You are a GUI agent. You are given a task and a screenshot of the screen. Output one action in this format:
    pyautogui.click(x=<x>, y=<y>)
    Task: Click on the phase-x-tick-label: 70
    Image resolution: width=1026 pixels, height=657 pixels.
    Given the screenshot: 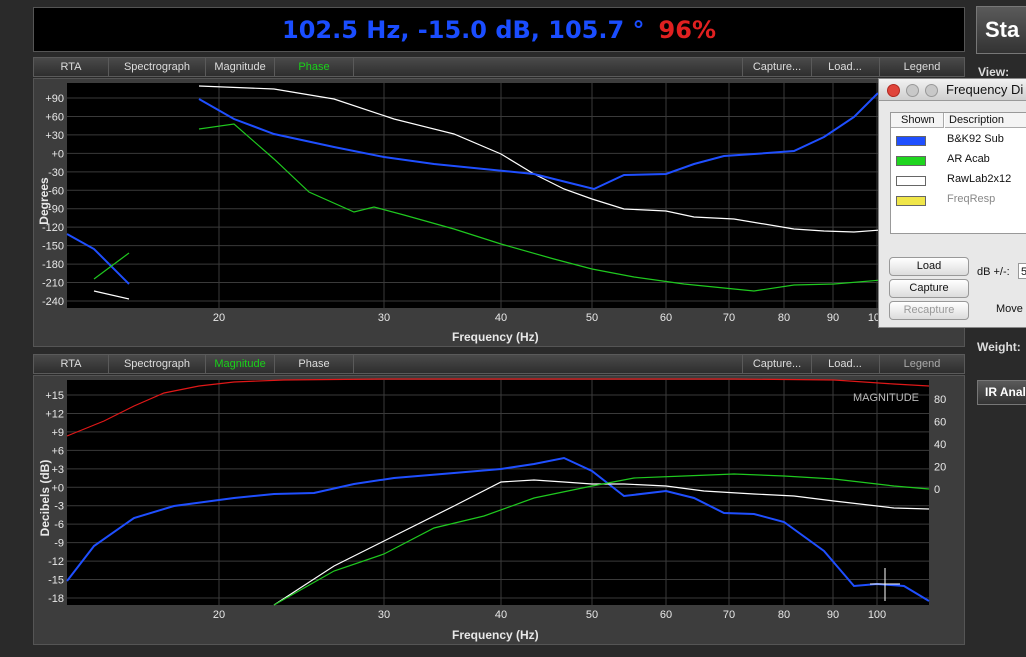 What is the action you would take?
    pyautogui.click(x=729, y=318)
    